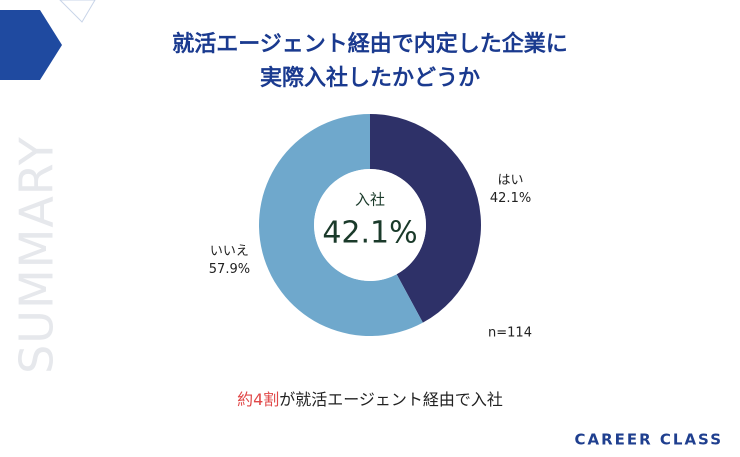 This screenshot has height=457, width=740. I want to click on chart-title: 実際入社したかどうか, so click(370, 78).